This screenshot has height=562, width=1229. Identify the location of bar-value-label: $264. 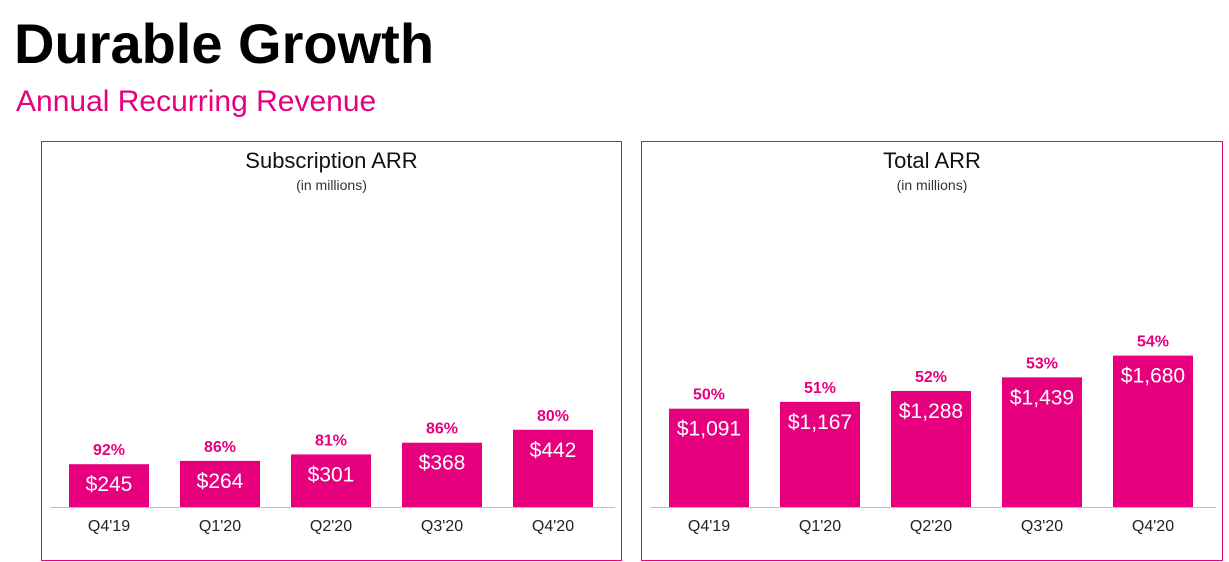
(220, 481).